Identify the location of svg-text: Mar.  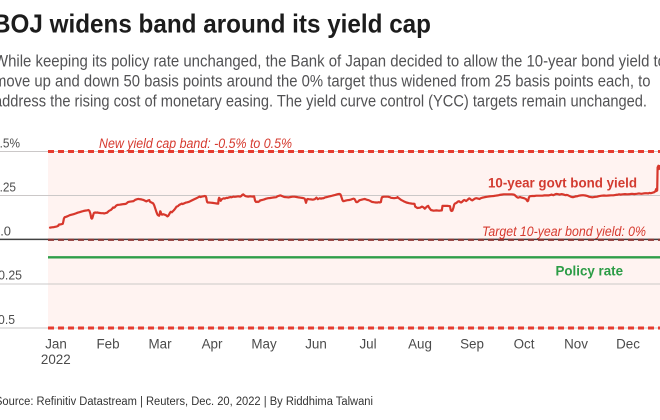
(160, 344).